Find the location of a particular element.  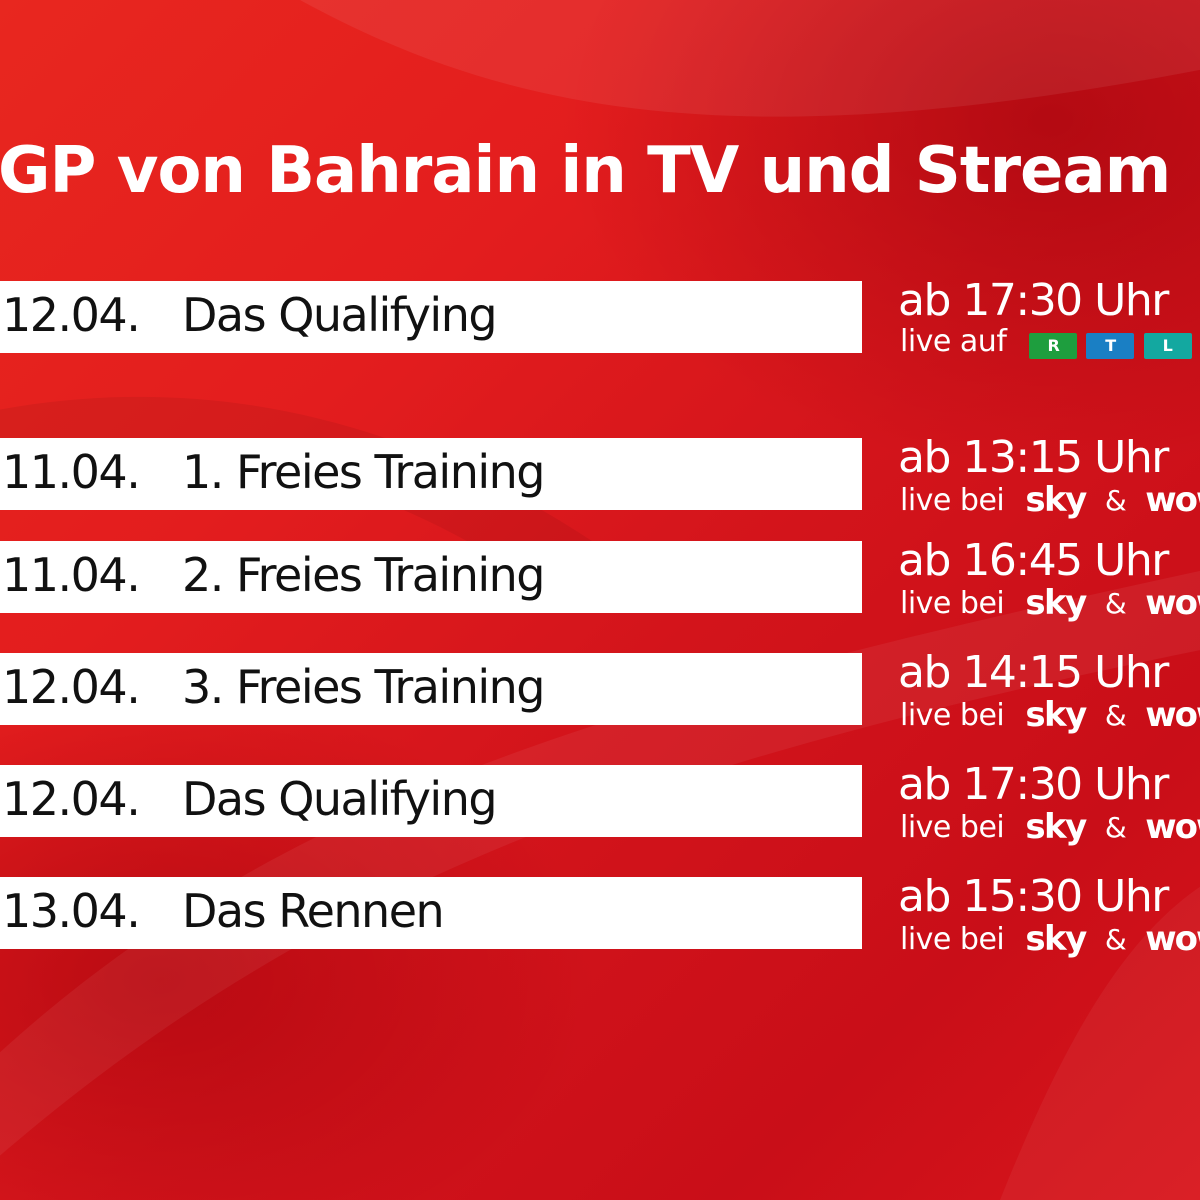

rtl-logo: R T L is located at coordinates (1110, 341).